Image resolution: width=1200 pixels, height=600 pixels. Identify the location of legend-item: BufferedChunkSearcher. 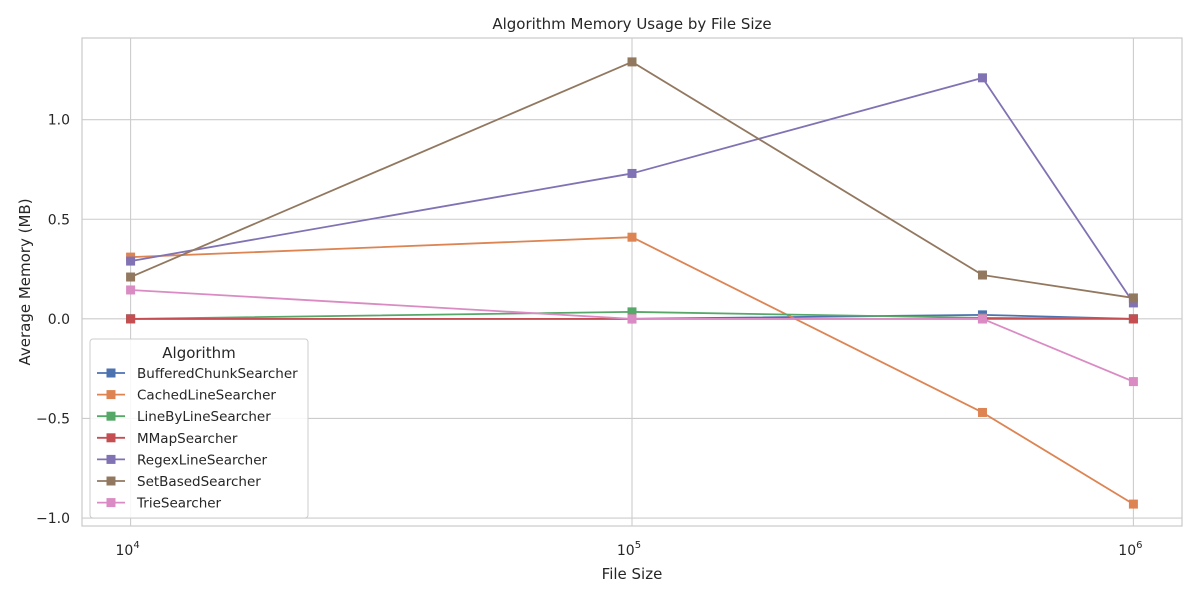
(197, 374).